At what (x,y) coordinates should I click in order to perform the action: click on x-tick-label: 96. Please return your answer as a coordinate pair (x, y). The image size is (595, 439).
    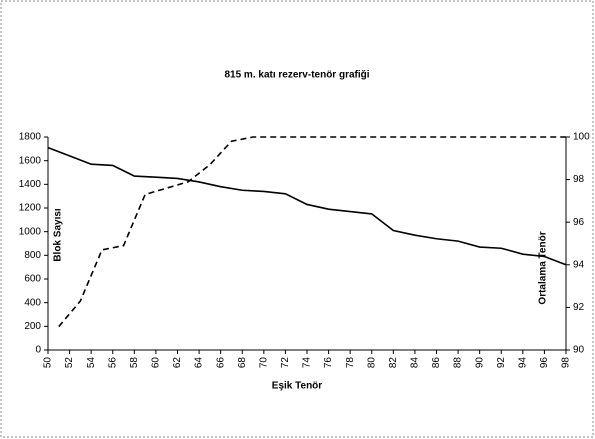
    Looking at the image, I should click on (544, 363).